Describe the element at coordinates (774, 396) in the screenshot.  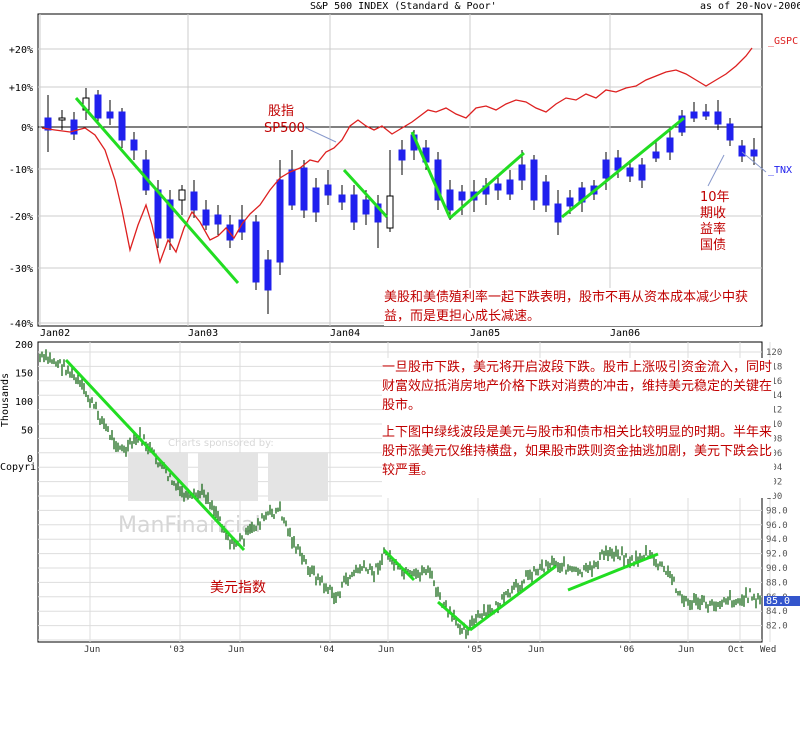
I see `bottom-right-tick-label: 114` at that location.